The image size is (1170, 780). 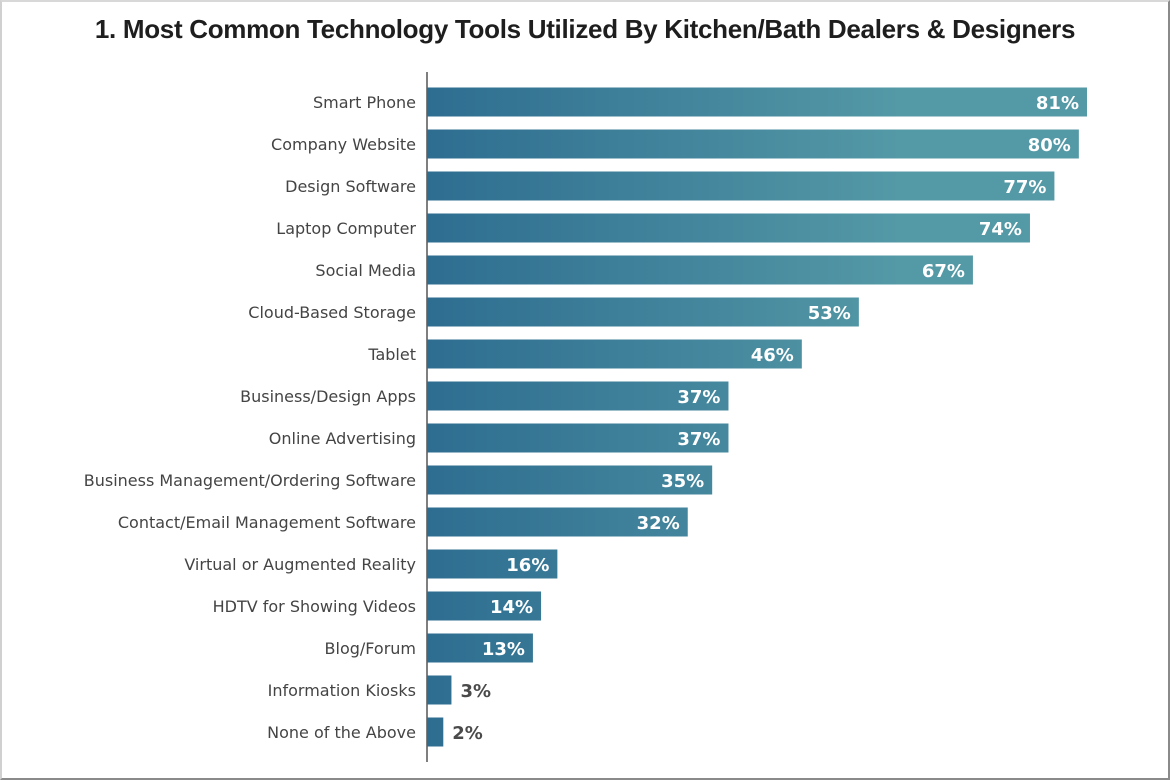 What do you see at coordinates (511, 607) in the screenshot?
I see `value-label: 14%` at bounding box center [511, 607].